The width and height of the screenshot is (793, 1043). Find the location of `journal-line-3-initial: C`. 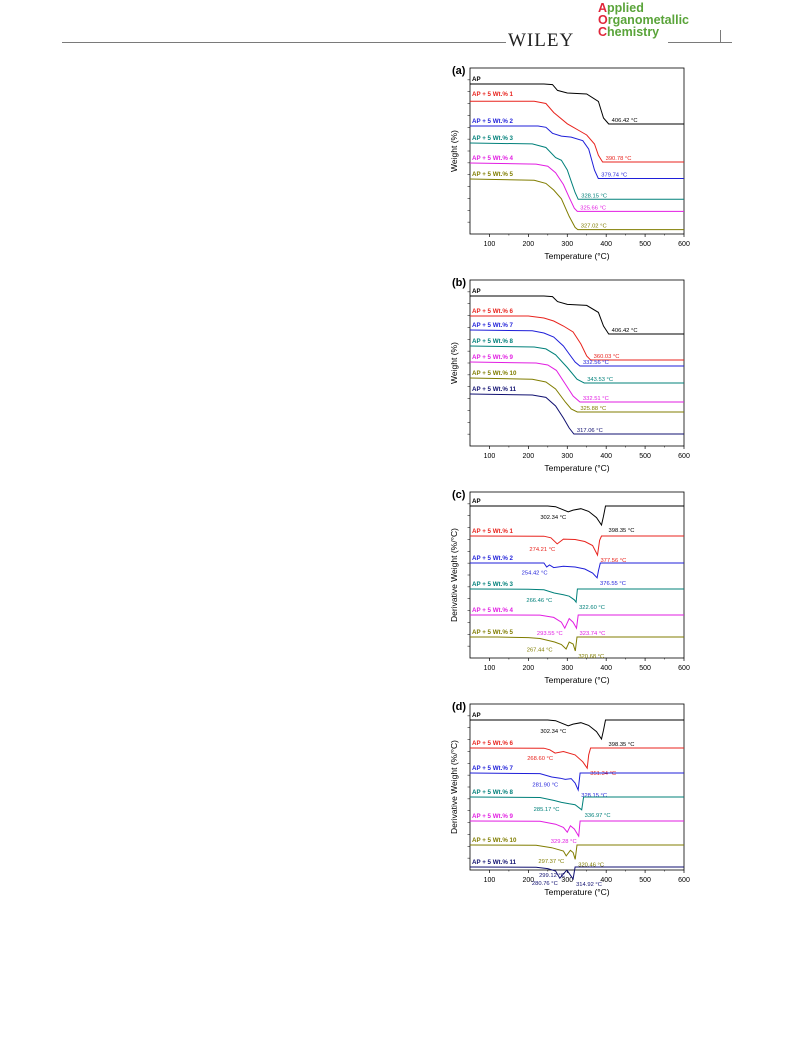

journal-line-3-initial: C is located at coordinates (603, 32).